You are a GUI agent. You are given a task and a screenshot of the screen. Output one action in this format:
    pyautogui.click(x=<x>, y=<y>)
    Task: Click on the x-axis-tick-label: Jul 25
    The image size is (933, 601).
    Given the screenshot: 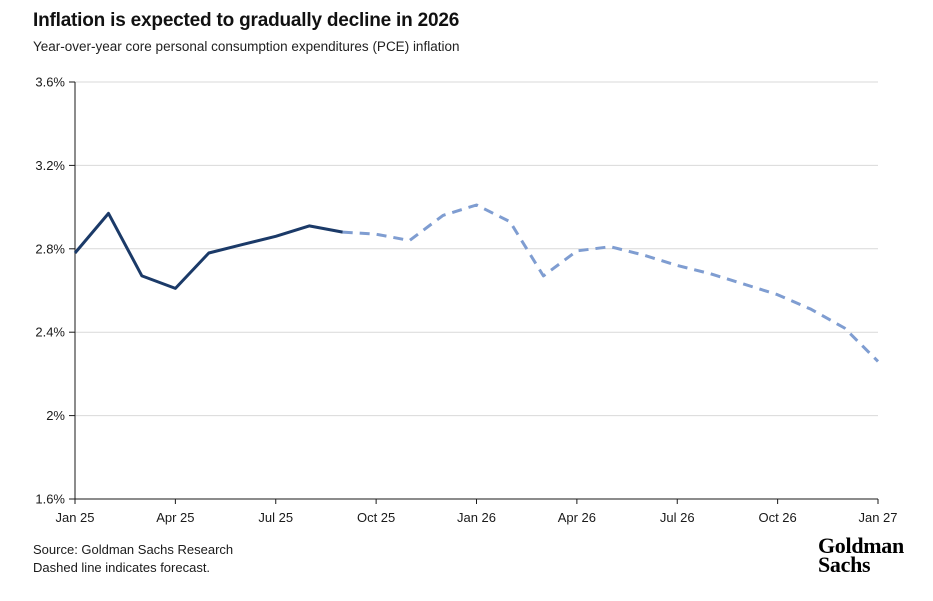 What is the action you would take?
    pyautogui.click(x=275, y=517)
    